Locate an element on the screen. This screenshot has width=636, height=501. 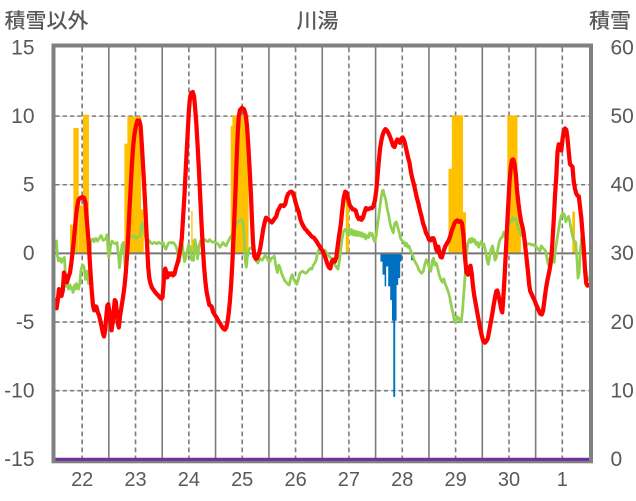
svg-text: 23 is located at coordinates (135, 480).